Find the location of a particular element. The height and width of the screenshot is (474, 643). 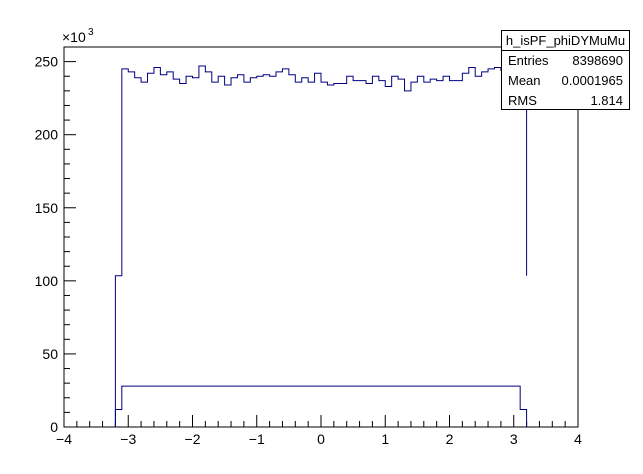

y-tick-label: 250 is located at coordinates (47, 62).